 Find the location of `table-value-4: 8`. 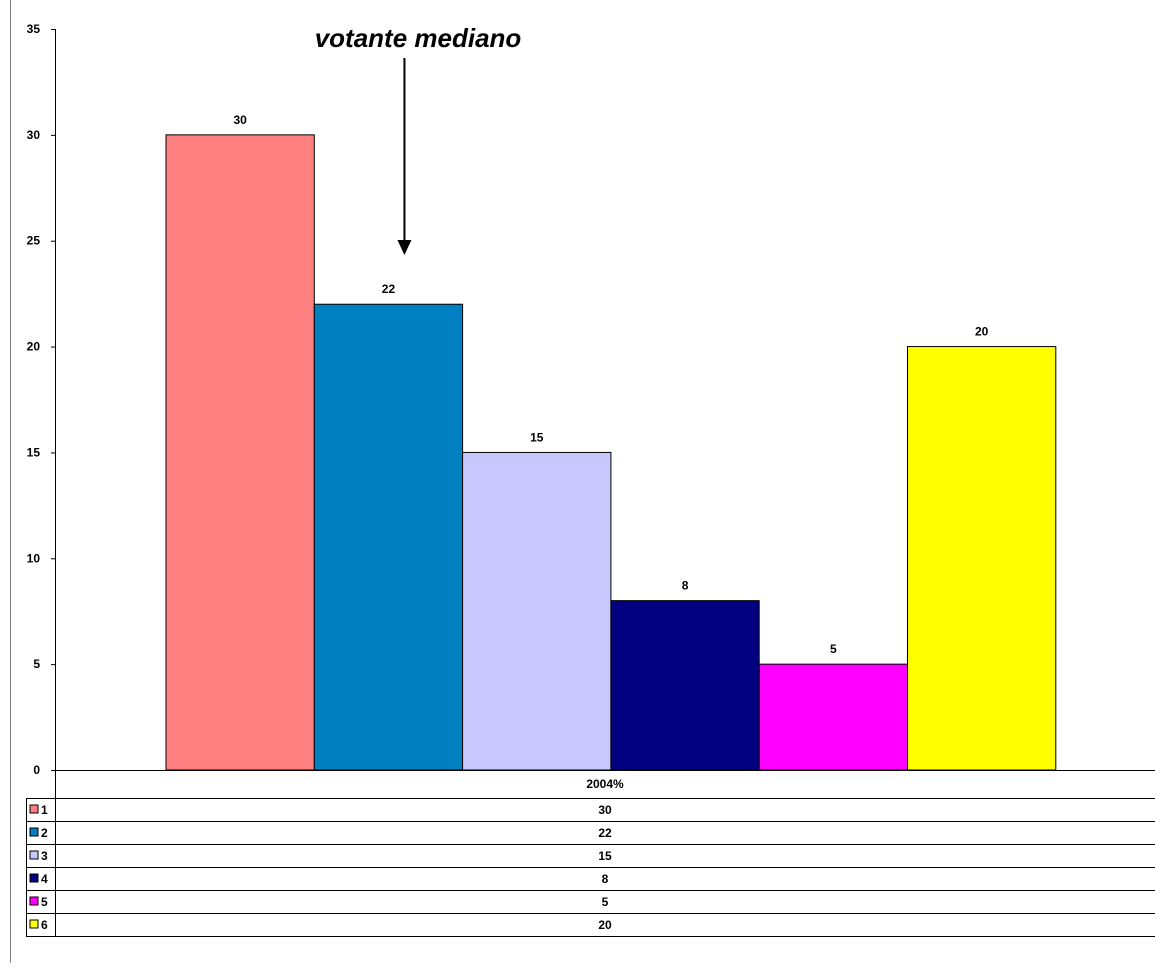

table-value-4: 8 is located at coordinates (605, 879).